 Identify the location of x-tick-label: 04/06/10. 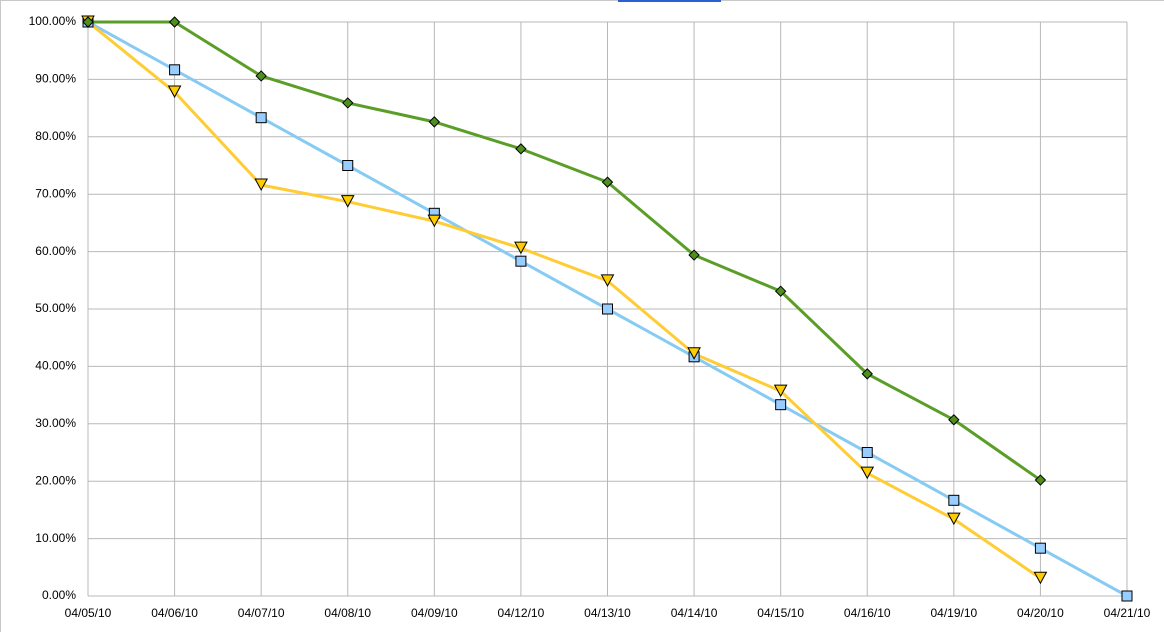
(174, 613).